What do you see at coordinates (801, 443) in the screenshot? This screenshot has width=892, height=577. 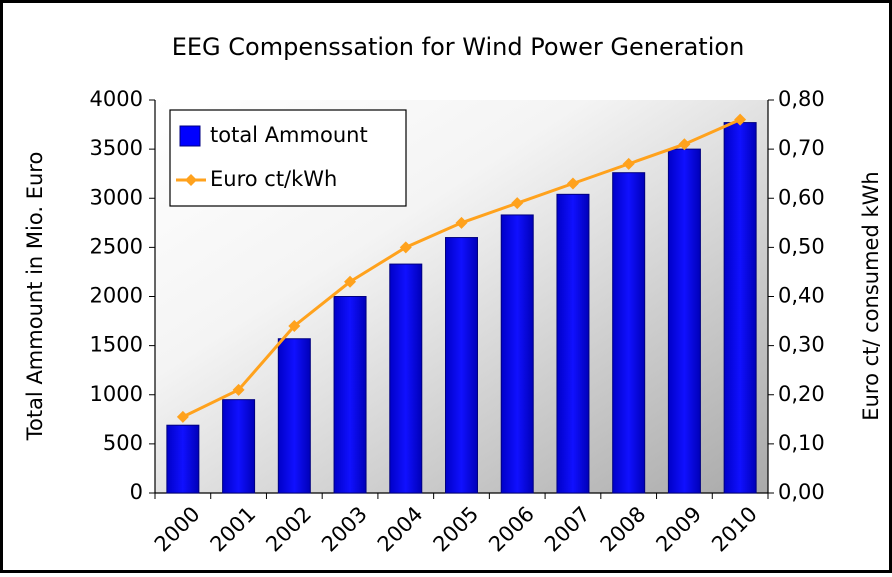 I see `y2-tick-label: 0,10` at bounding box center [801, 443].